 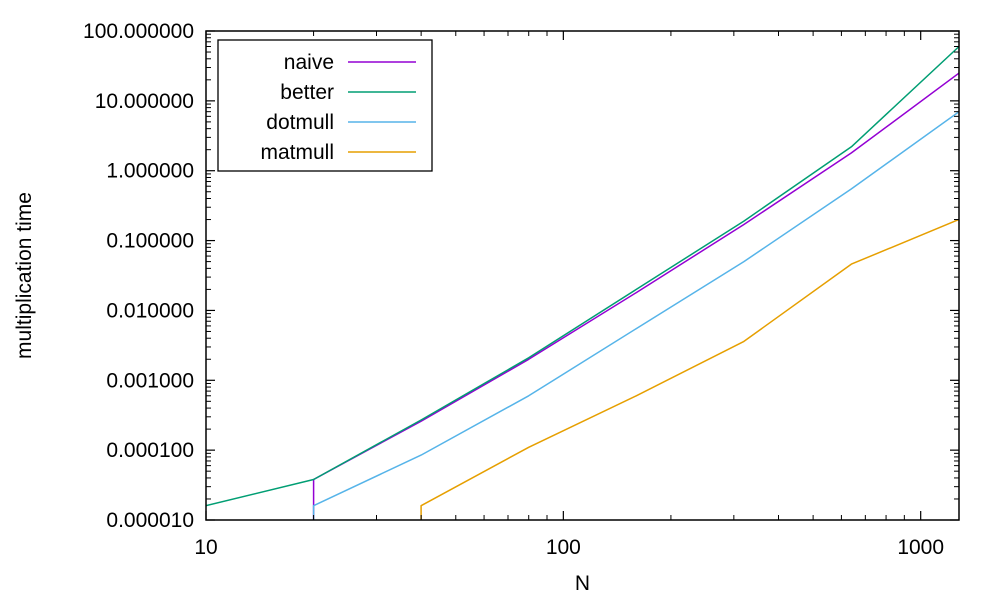 What do you see at coordinates (920, 547) in the screenshot?
I see `x-tick-label: 1000` at bounding box center [920, 547].